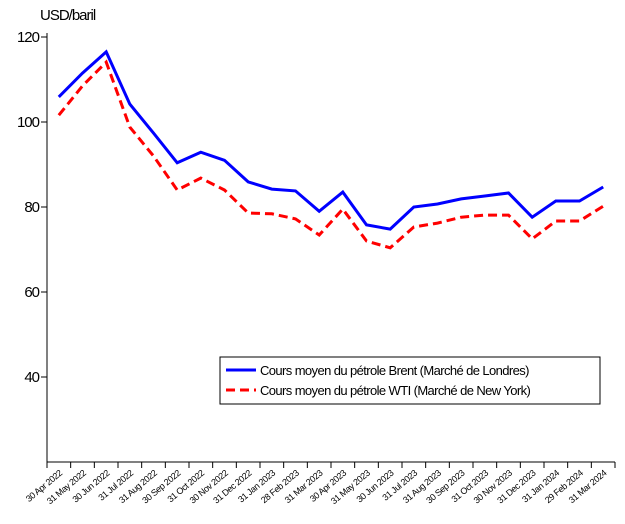  Describe the element at coordinates (68, 15) in the screenshot. I see `y-axis-label: USD/baril` at that location.